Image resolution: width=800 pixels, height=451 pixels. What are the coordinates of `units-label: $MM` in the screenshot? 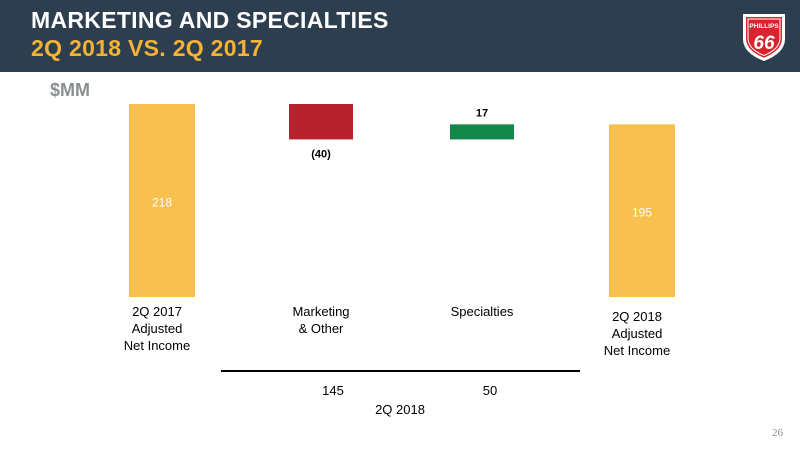 It's located at (70, 90).